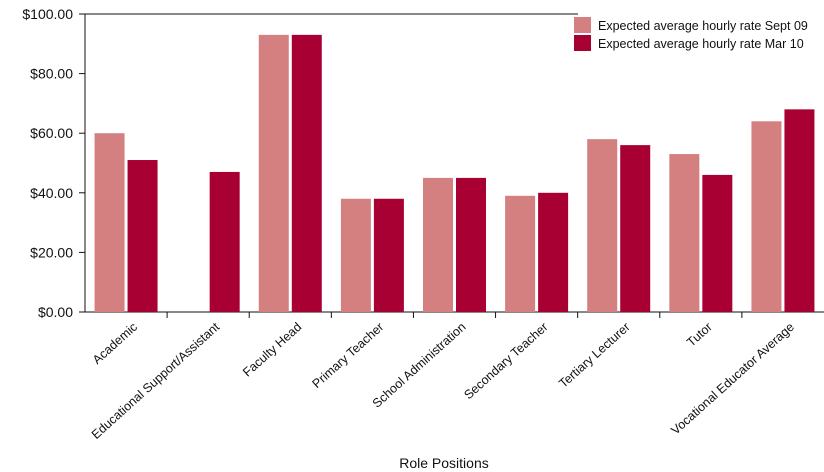 The height and width of the screenshot is (472, 824). What do you see at coordinates (703, 26) in the screenshot?
I see `legend-label: Expected average hourly rate Sept 09` at bounding box center [703, 26].